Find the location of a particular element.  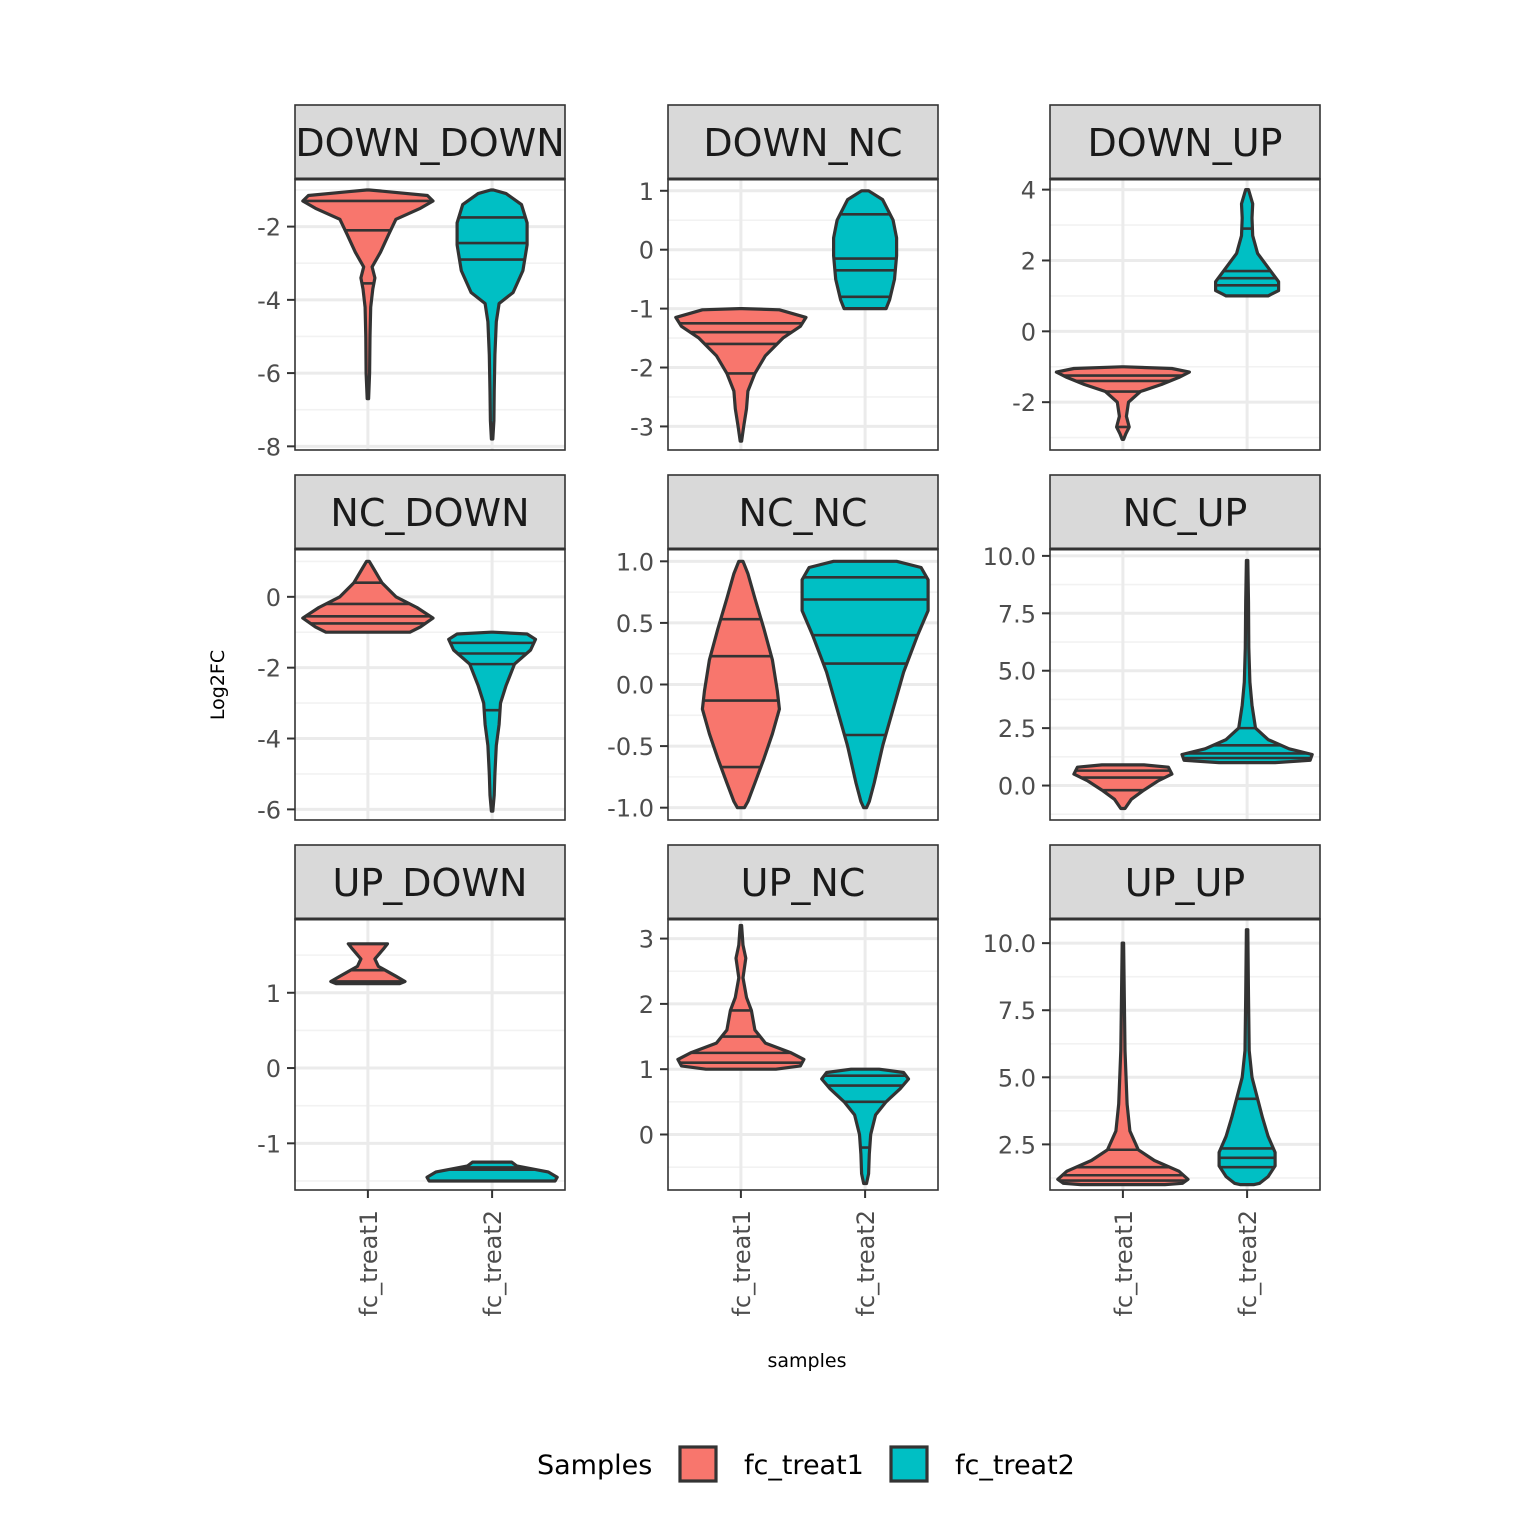

facet-strip-title: UP_NC is located at coordinates (803, 883).